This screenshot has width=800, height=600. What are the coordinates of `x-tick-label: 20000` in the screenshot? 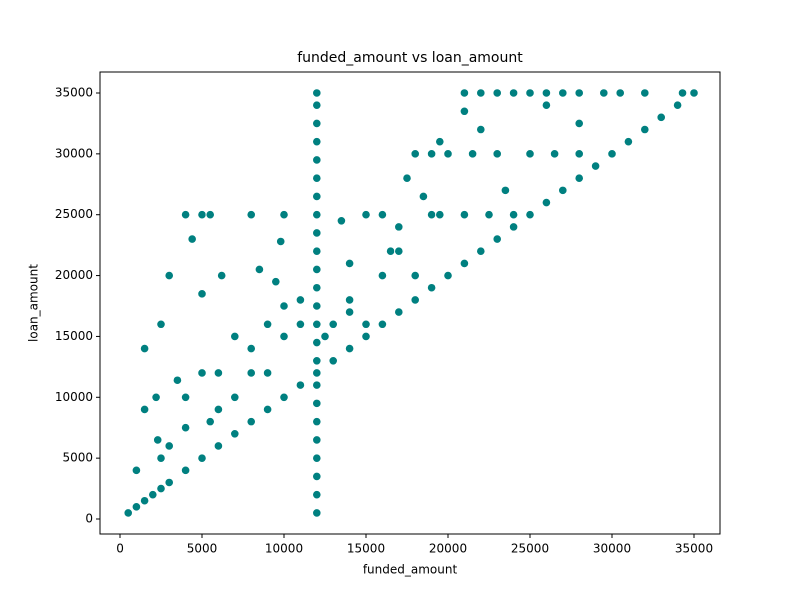 It's located at (448, 549).